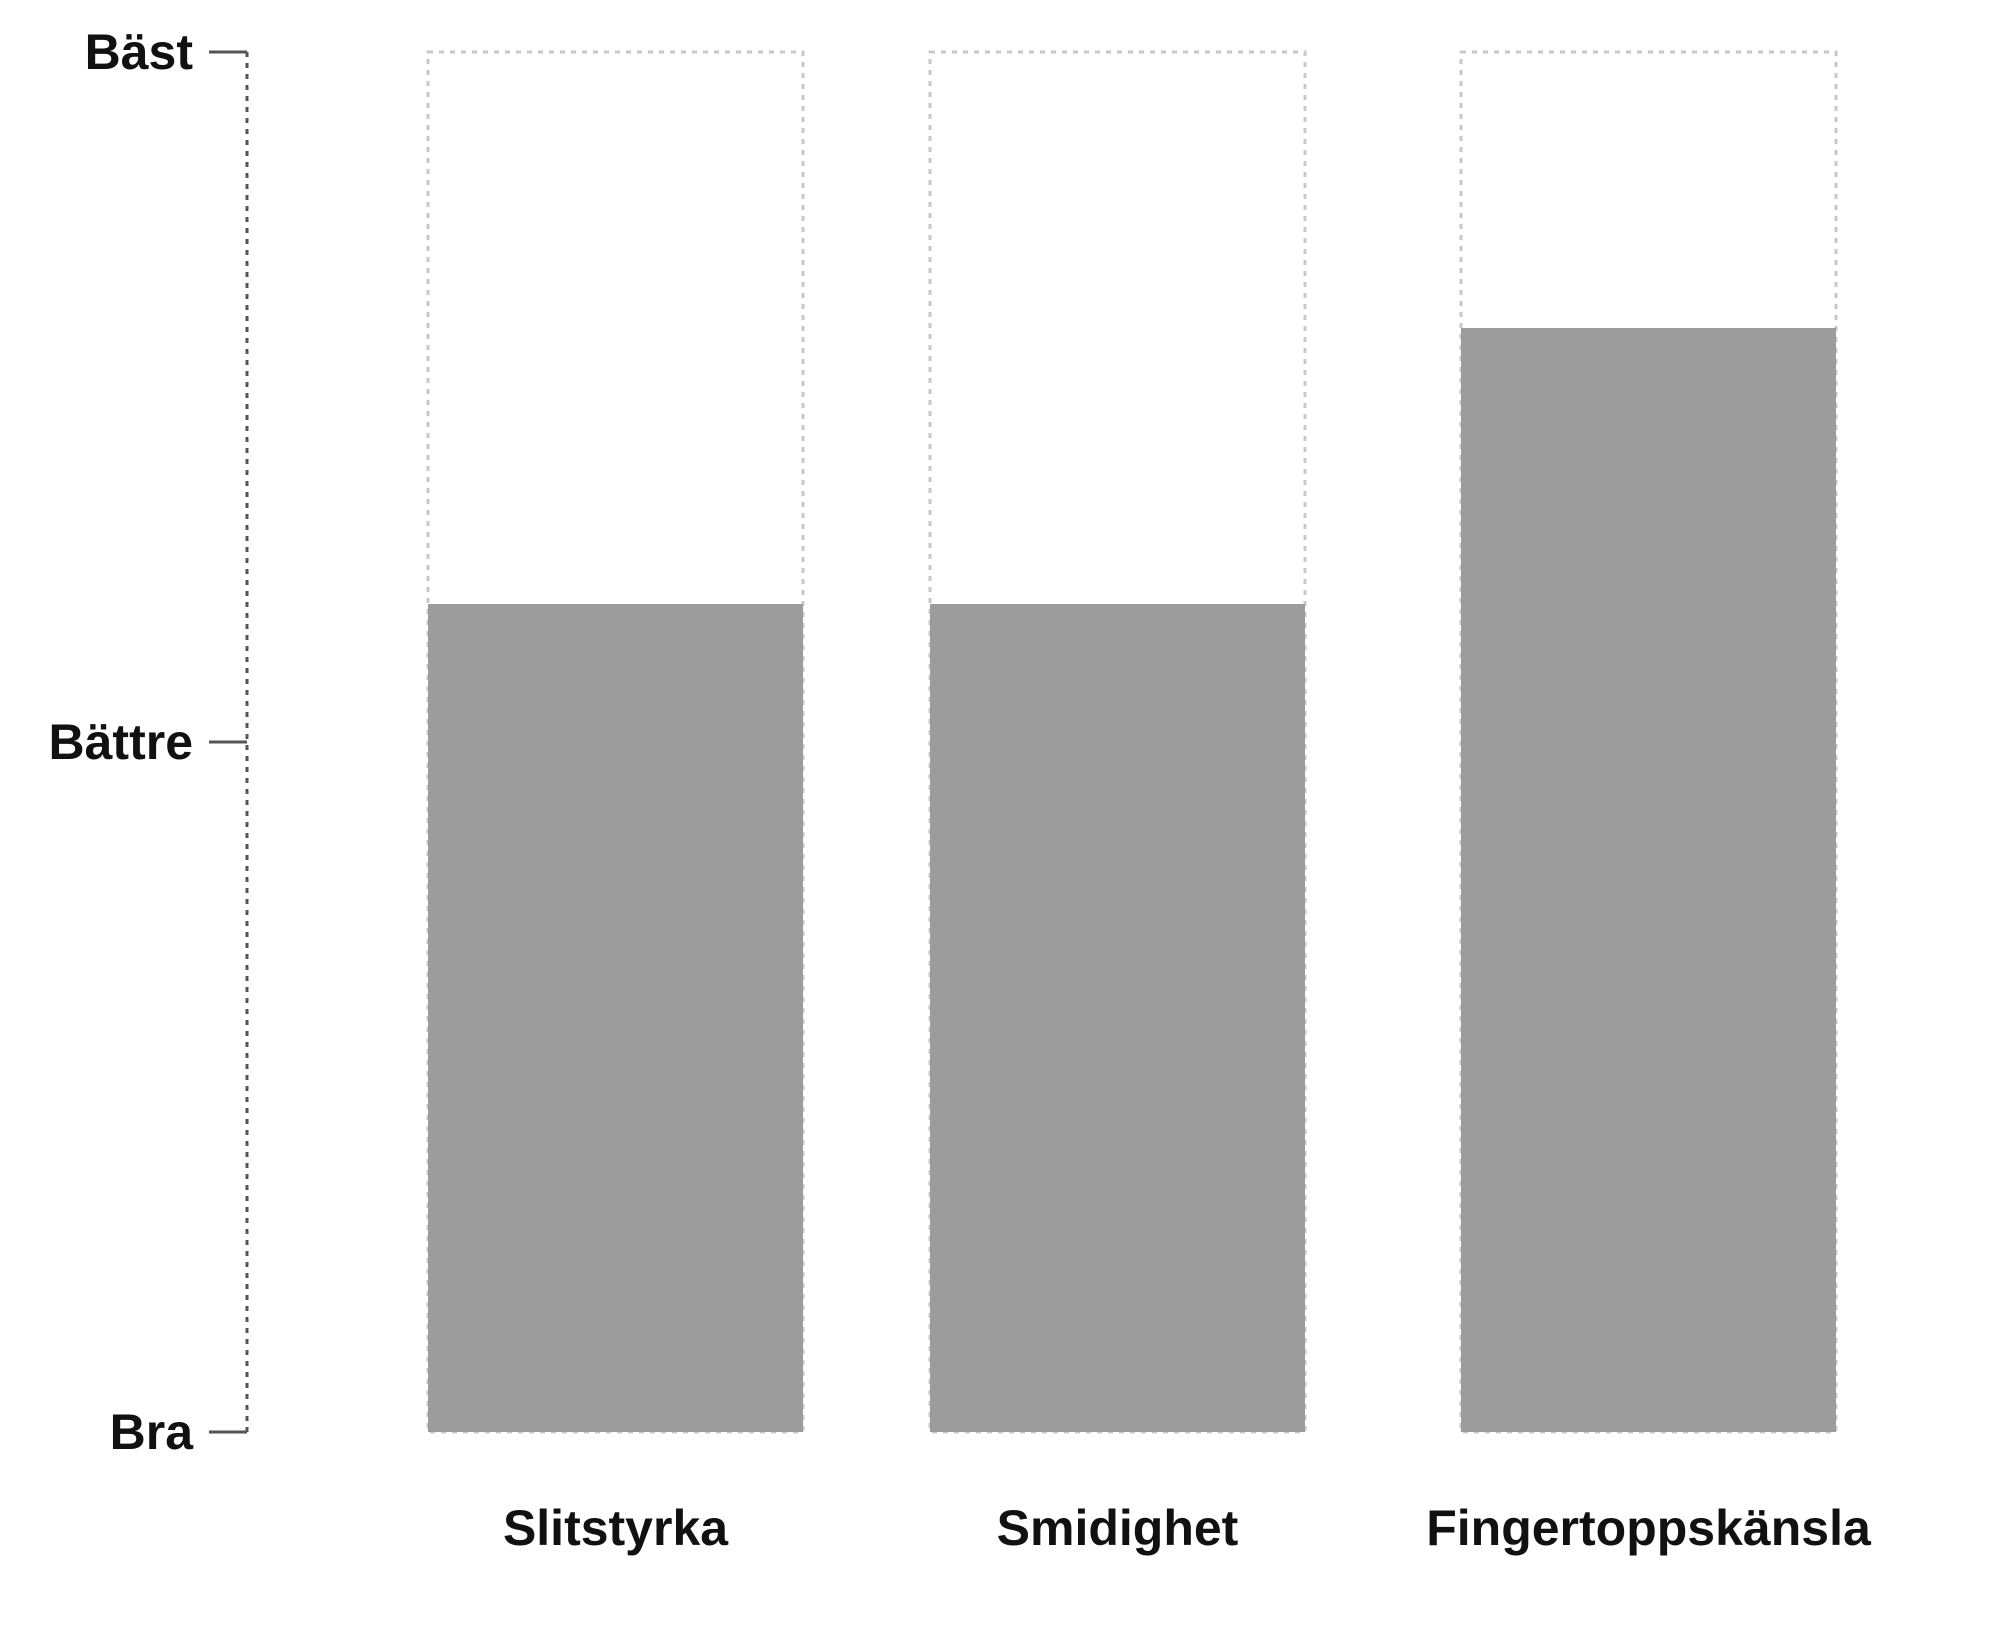 This screenshot has height=1645, width=2000. I want to click on x-category-label: Smidighet, so click(1118, 1528).